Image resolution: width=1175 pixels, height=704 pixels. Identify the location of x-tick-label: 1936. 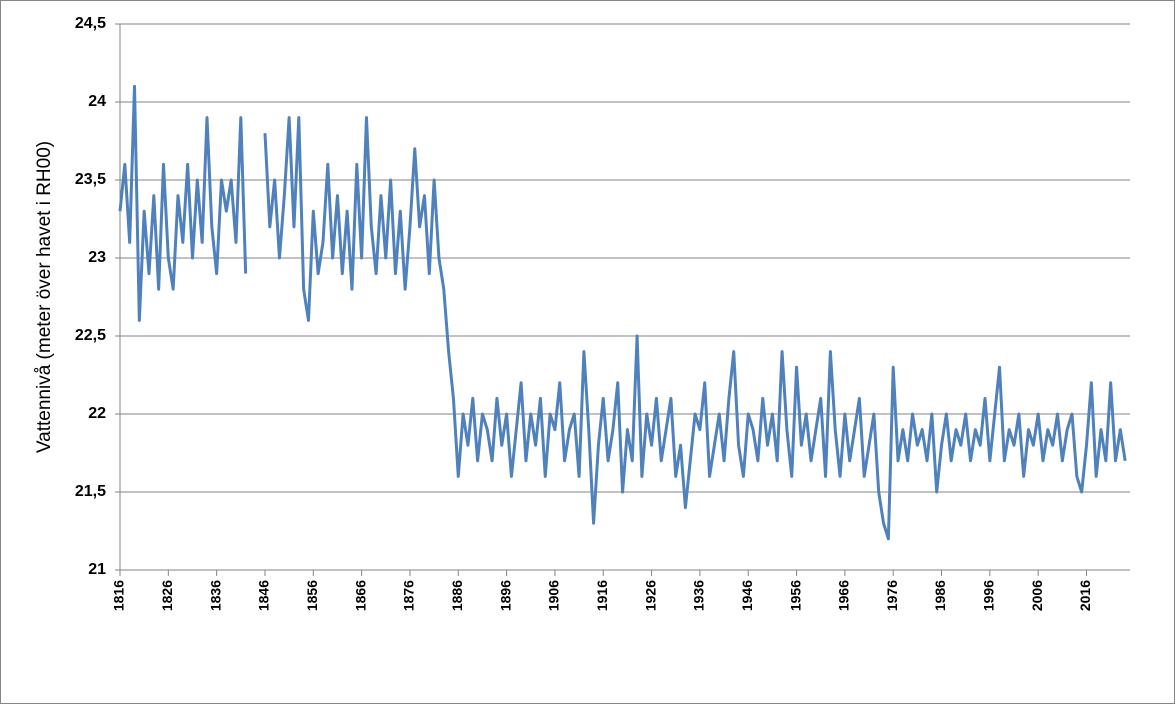
(699, 595).